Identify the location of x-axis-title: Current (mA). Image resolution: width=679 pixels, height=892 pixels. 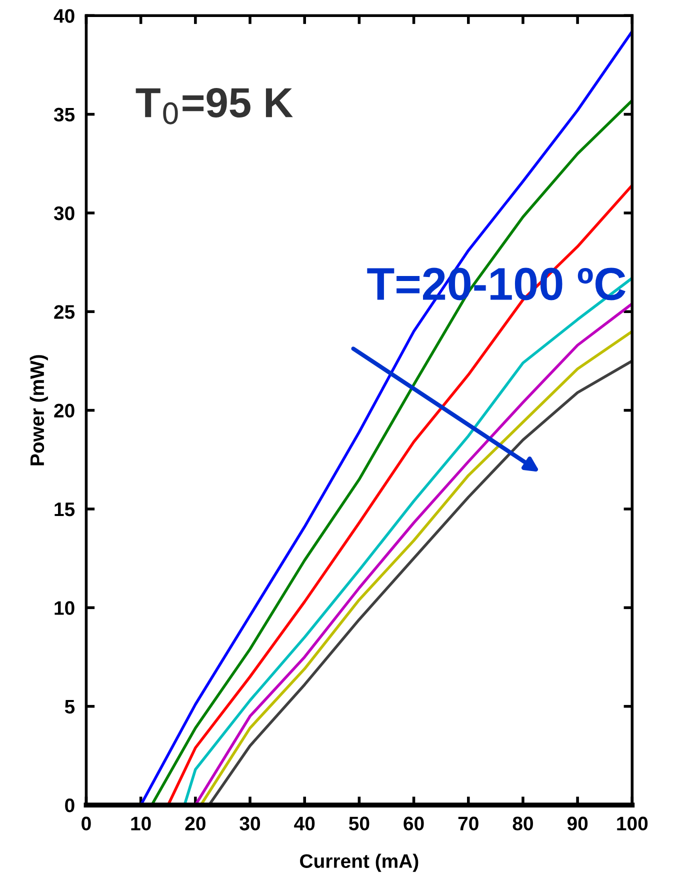
(359, 863).